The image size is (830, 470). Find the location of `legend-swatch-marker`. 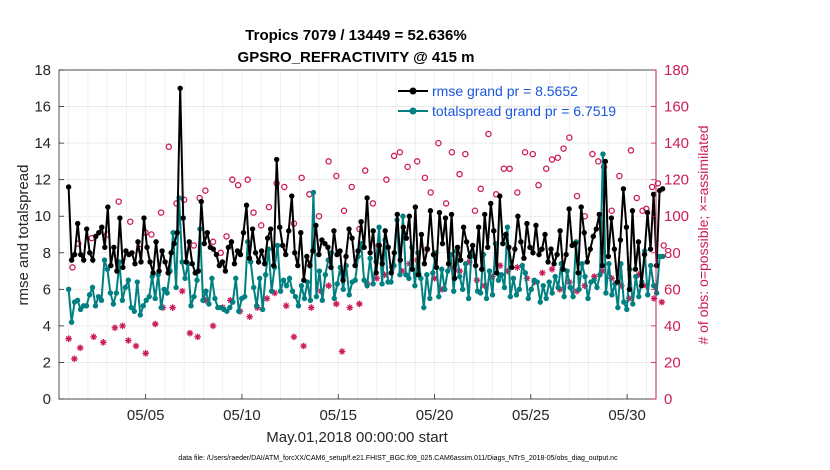

legend-swatch-marker is located at coordinates (413, 91).